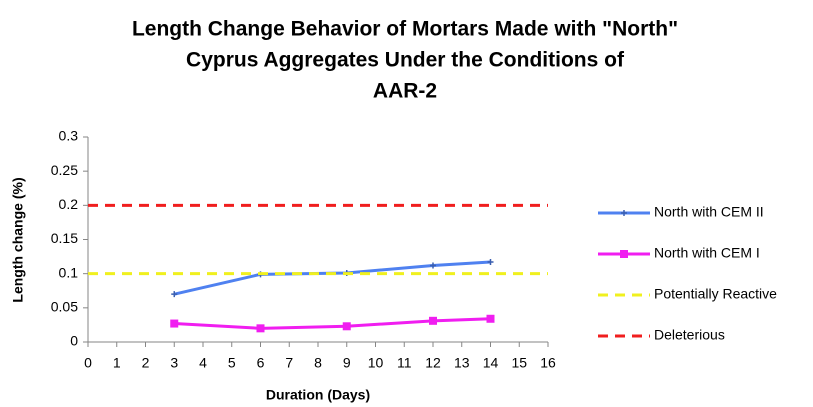 The image size is (813, 407). I want to click on y-tick-label: 0.25, so click(64, 170).